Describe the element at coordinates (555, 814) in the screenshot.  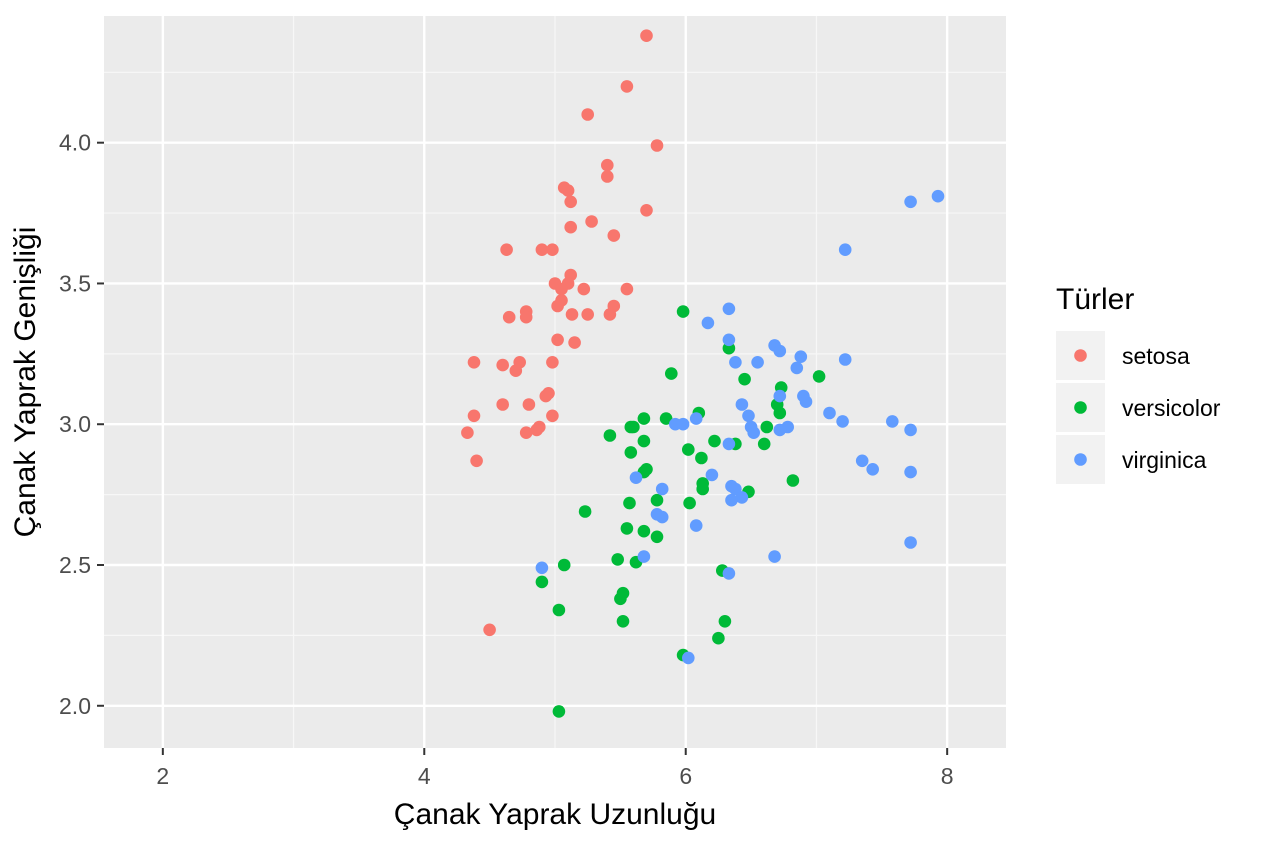
I see `x-axis-title: Çanak Yaprak Uzunluğu` at that location.